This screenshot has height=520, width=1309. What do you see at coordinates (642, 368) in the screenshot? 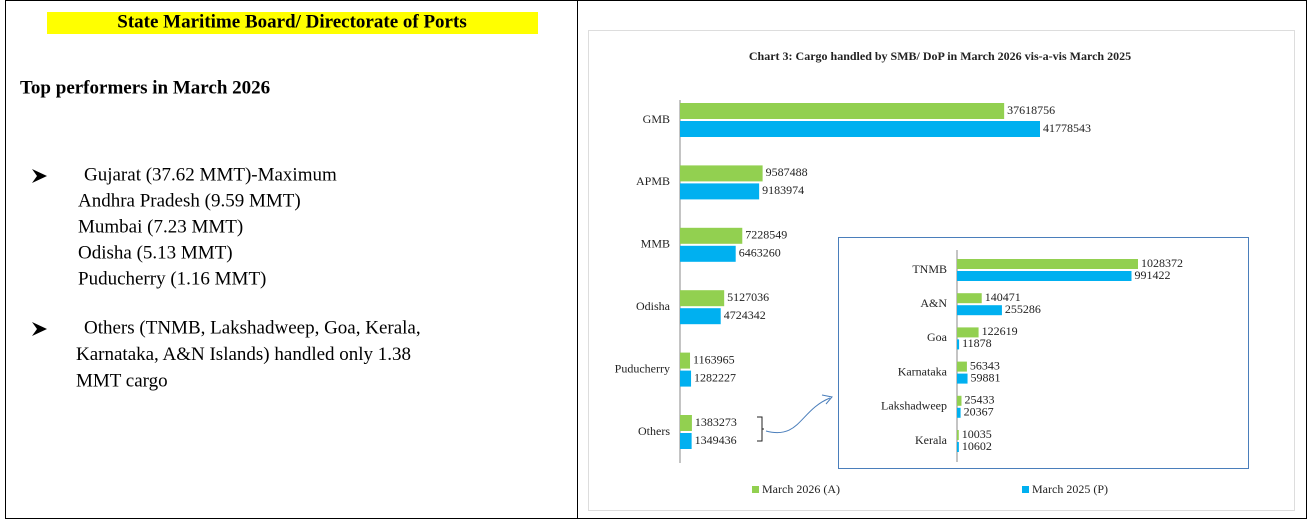
I see `category-label: Puducherry` at bounding box center [642, 368].